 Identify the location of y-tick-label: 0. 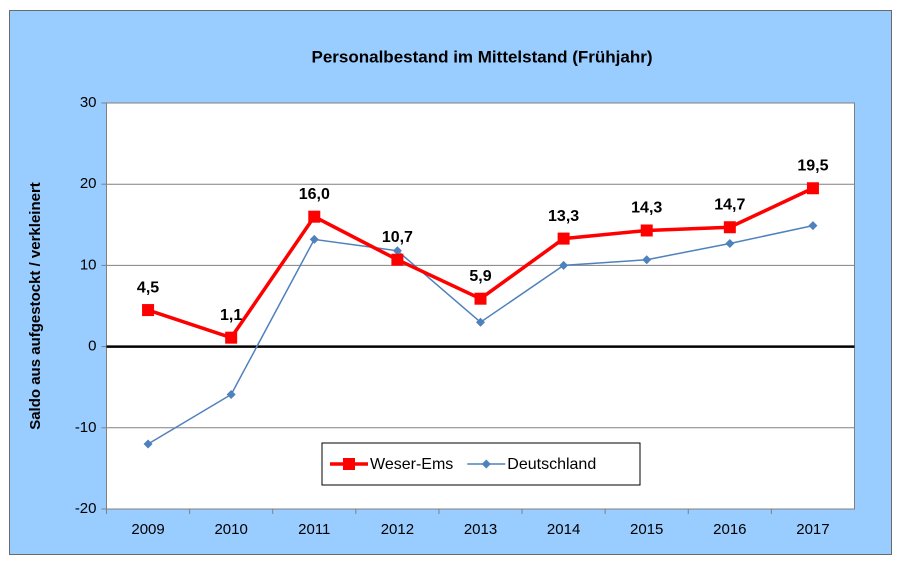
(92, 346).